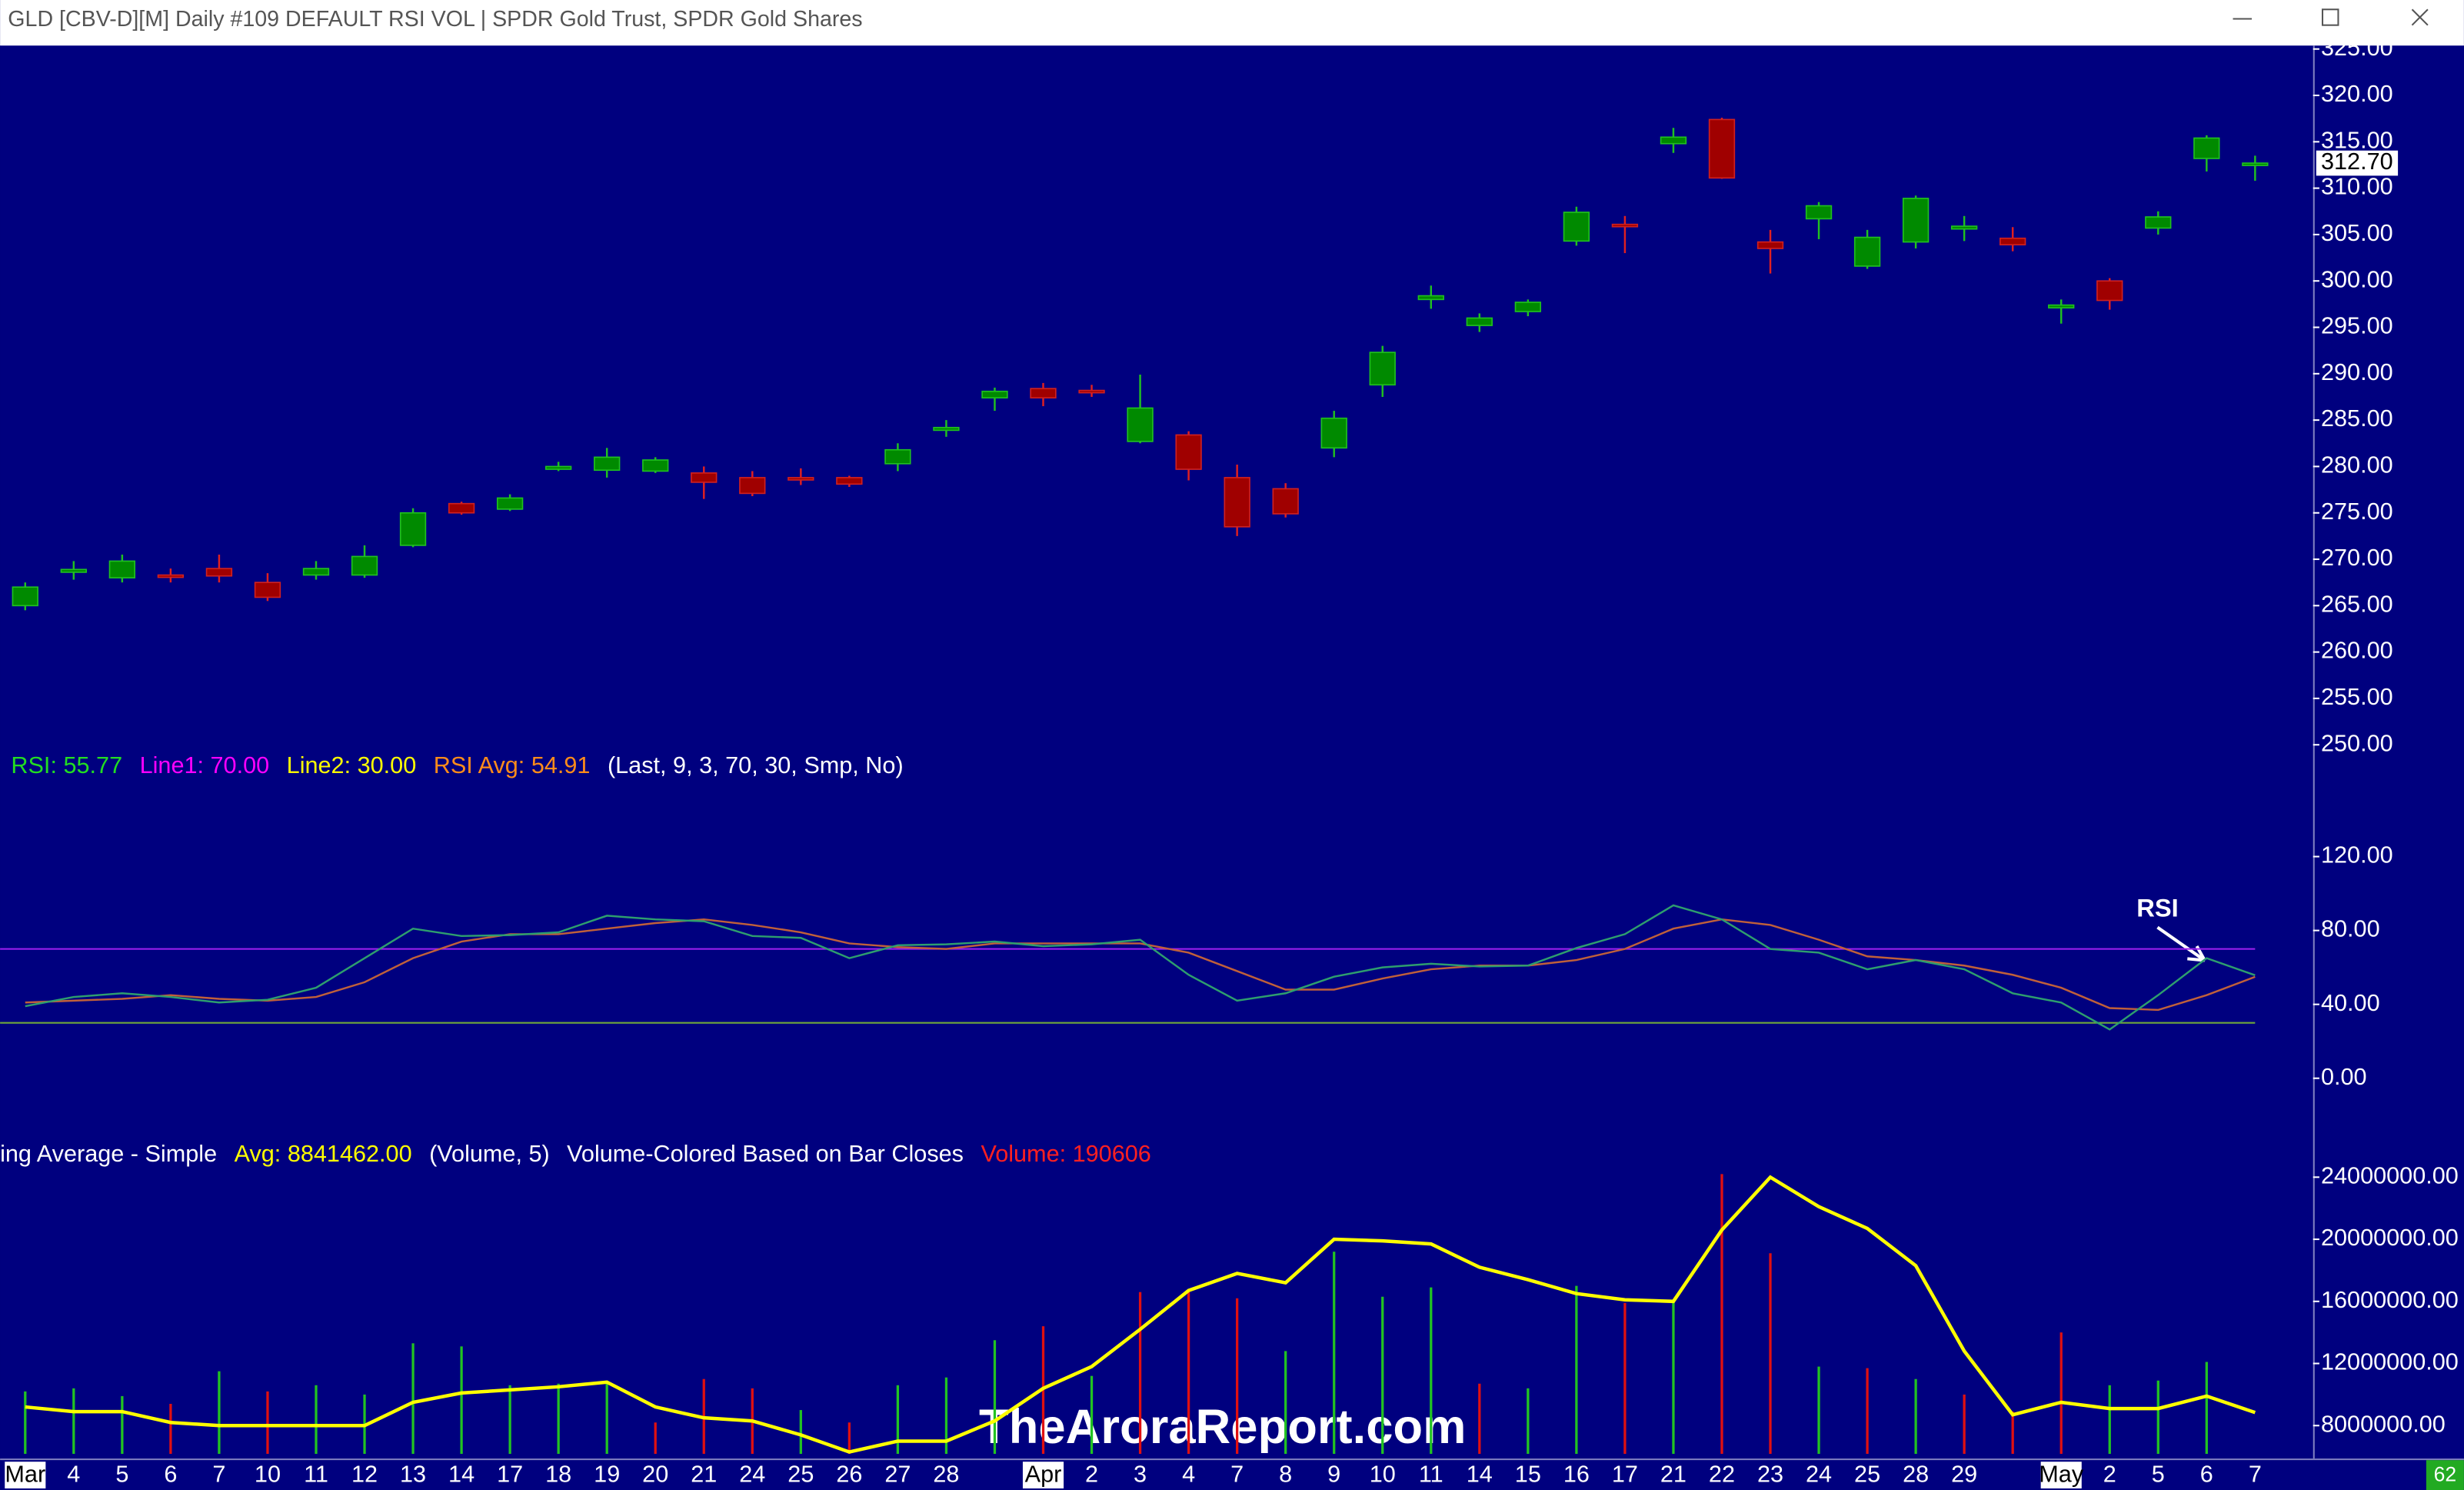  I want to click on y-tick-label: 40.00, so click(2350, 1003).